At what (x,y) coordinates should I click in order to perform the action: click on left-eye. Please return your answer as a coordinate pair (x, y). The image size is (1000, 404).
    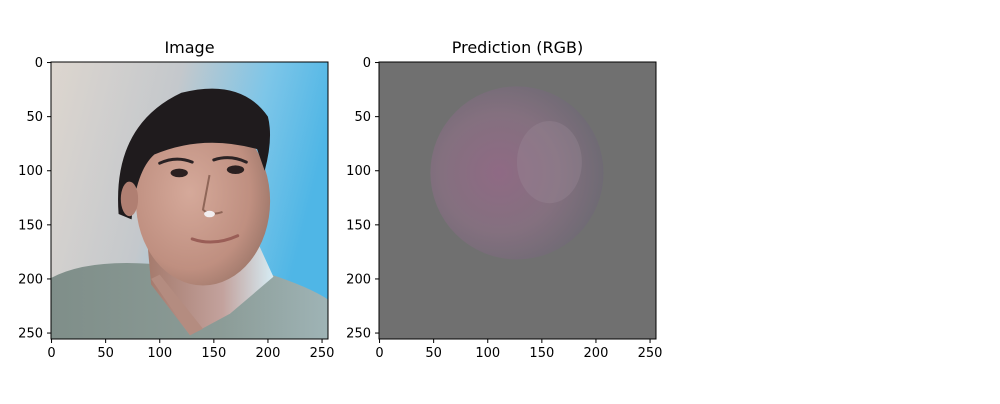
    Looking at the image, I should click on (179, 173).